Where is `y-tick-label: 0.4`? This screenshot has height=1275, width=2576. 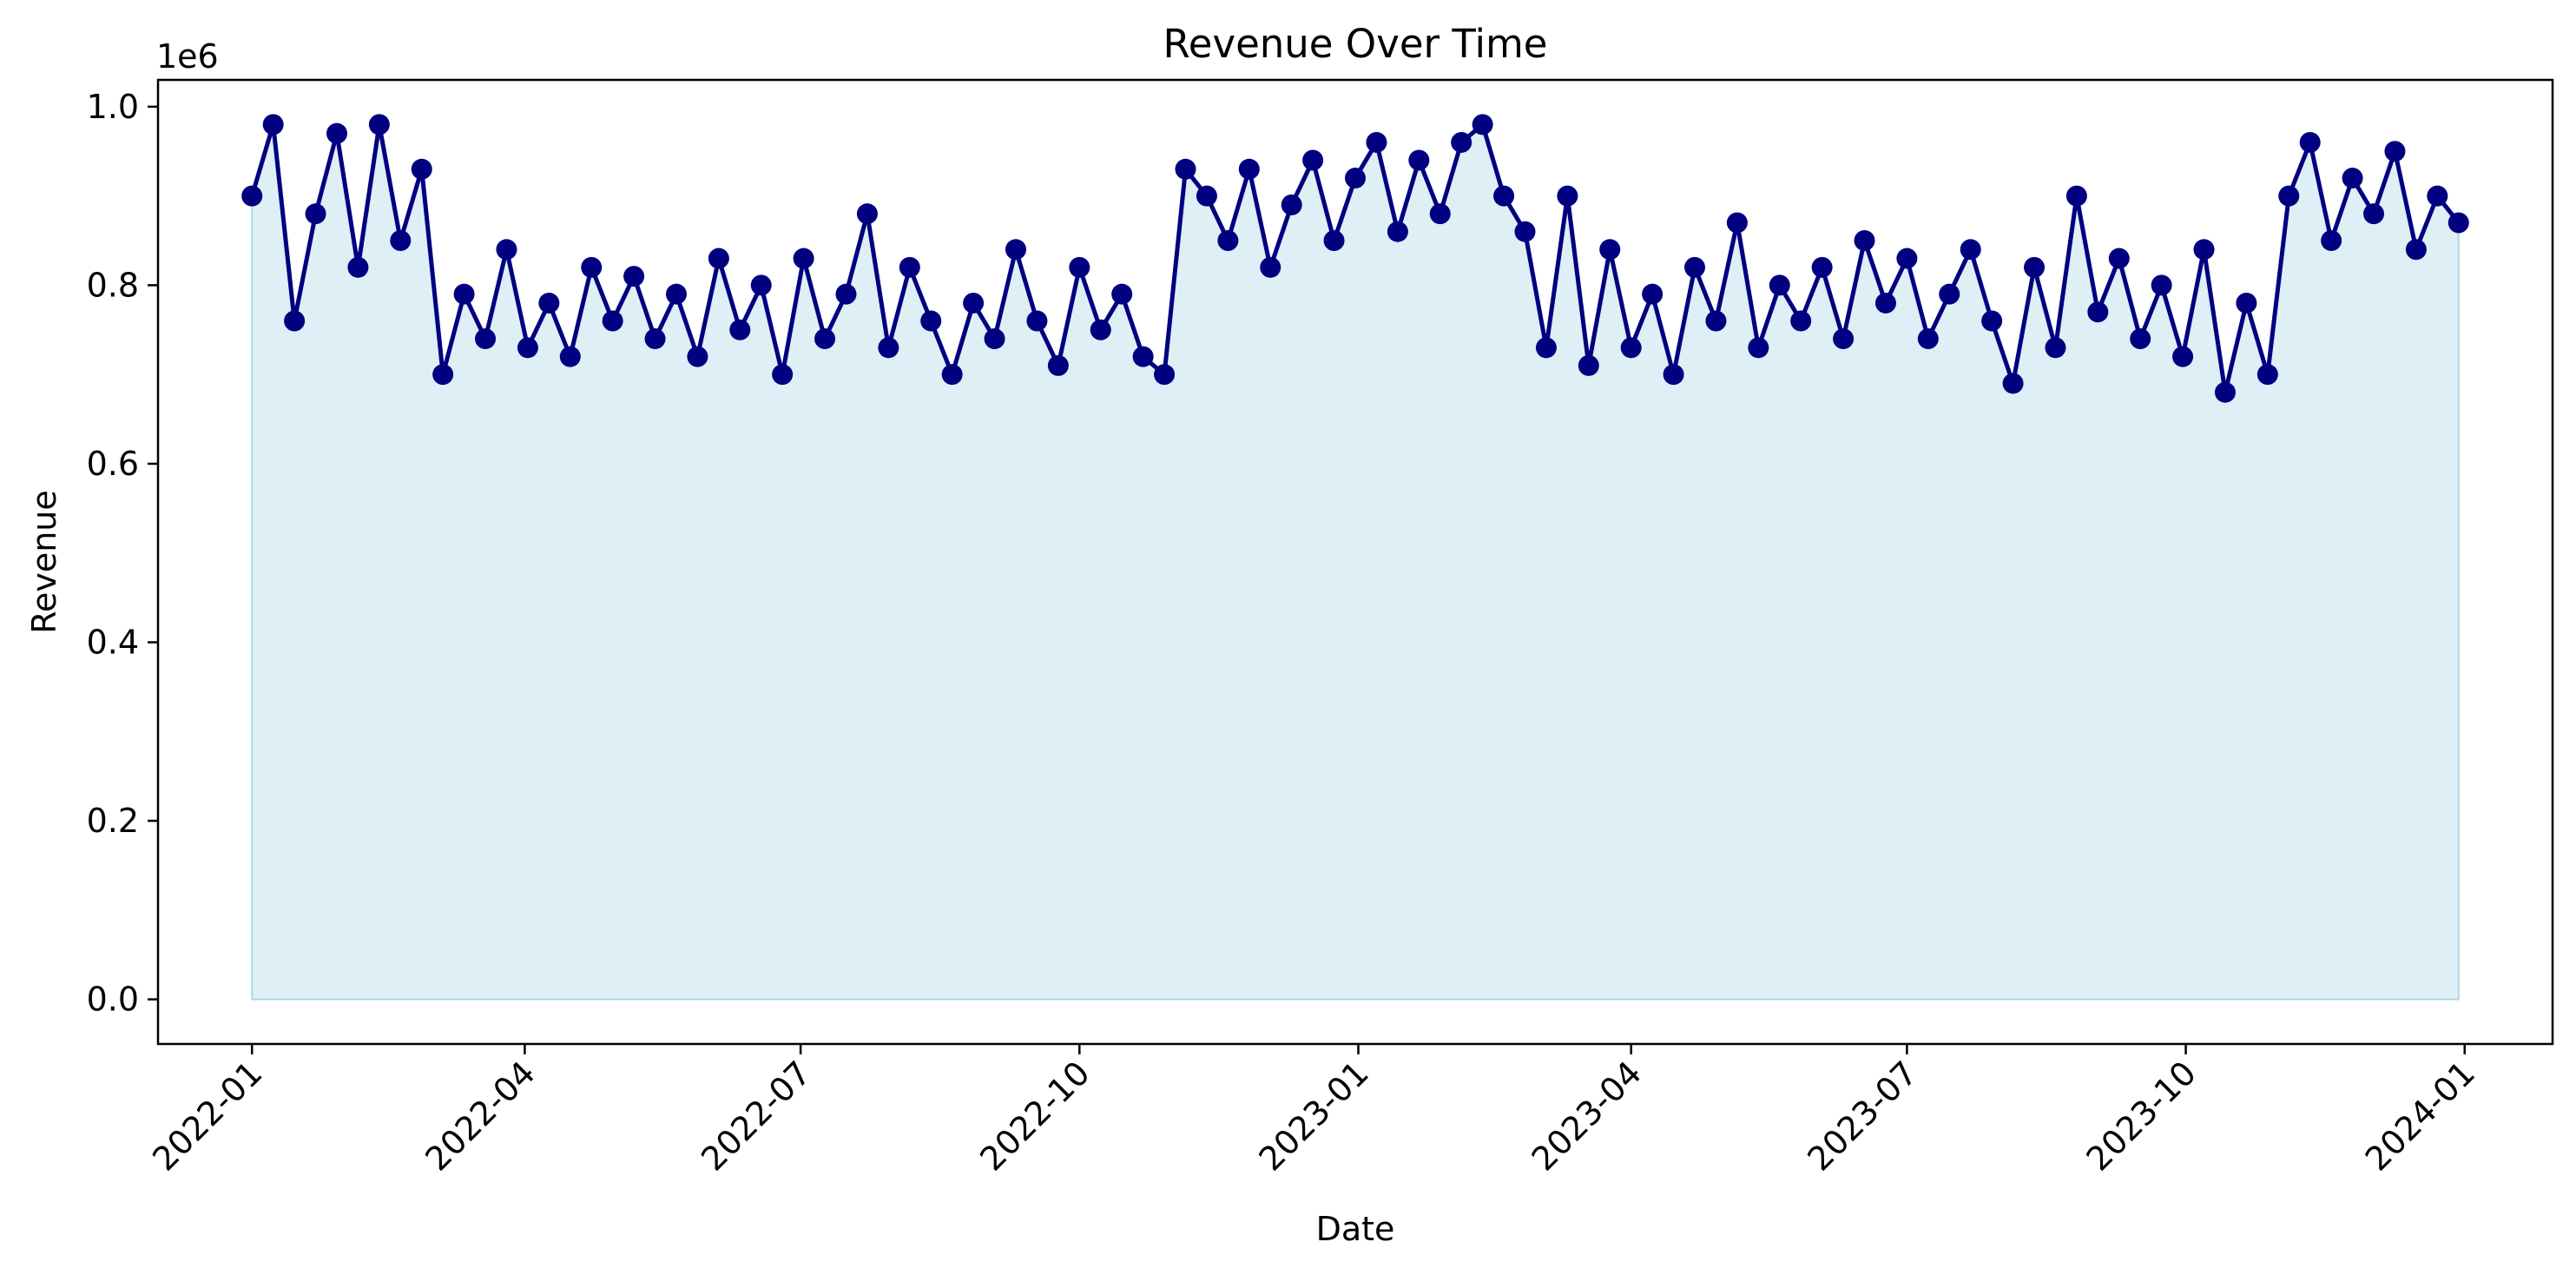
y-tick-label: 0.4 is located at coordinates (113, 643).